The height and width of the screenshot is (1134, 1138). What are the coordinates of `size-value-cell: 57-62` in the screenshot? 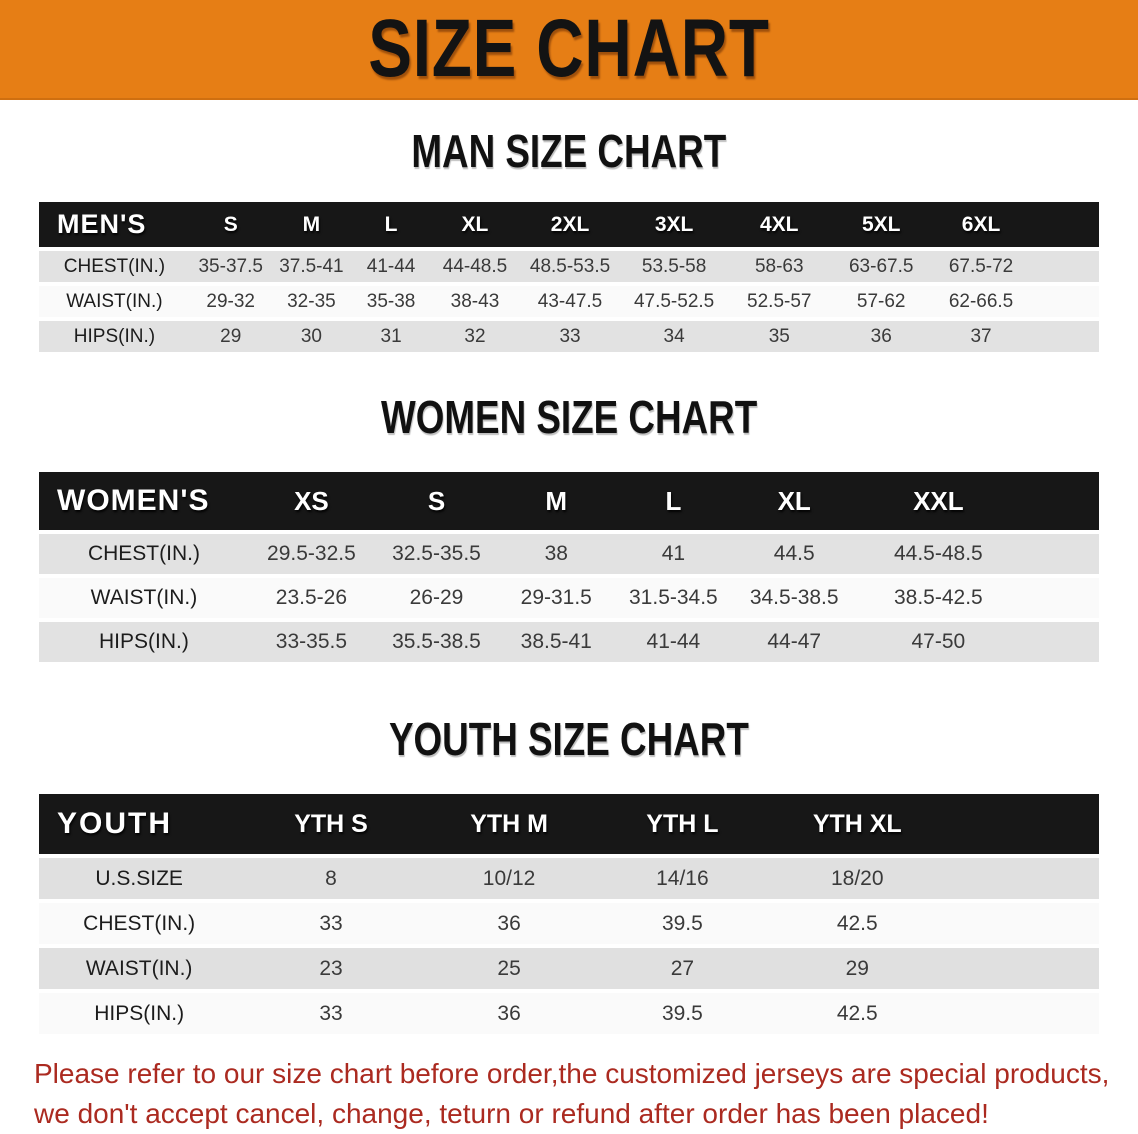 It's located at (881, 301).